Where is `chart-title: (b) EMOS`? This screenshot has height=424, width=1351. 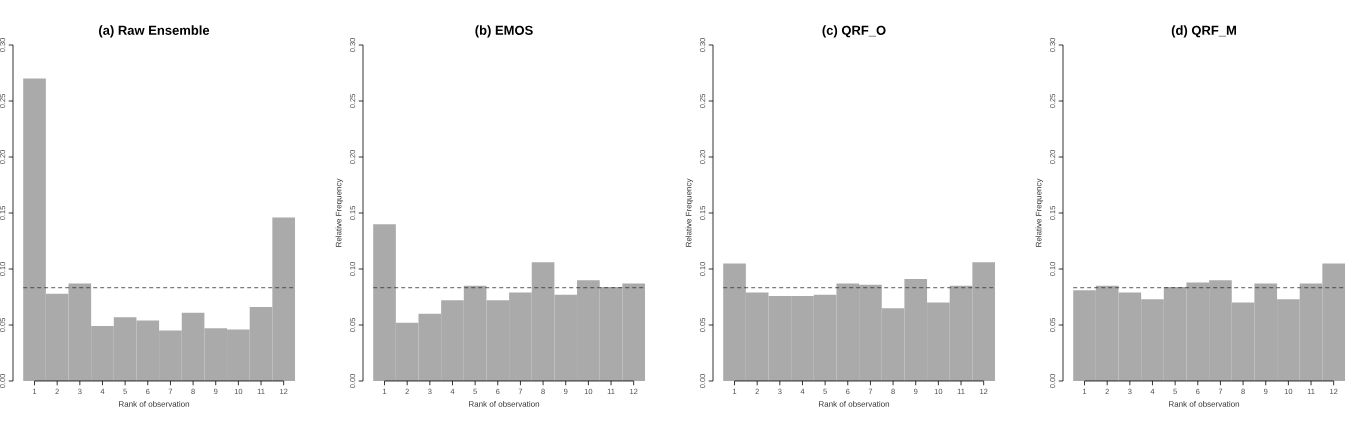 chart-title: (b) EMOS is located at coordinates (504, 31).